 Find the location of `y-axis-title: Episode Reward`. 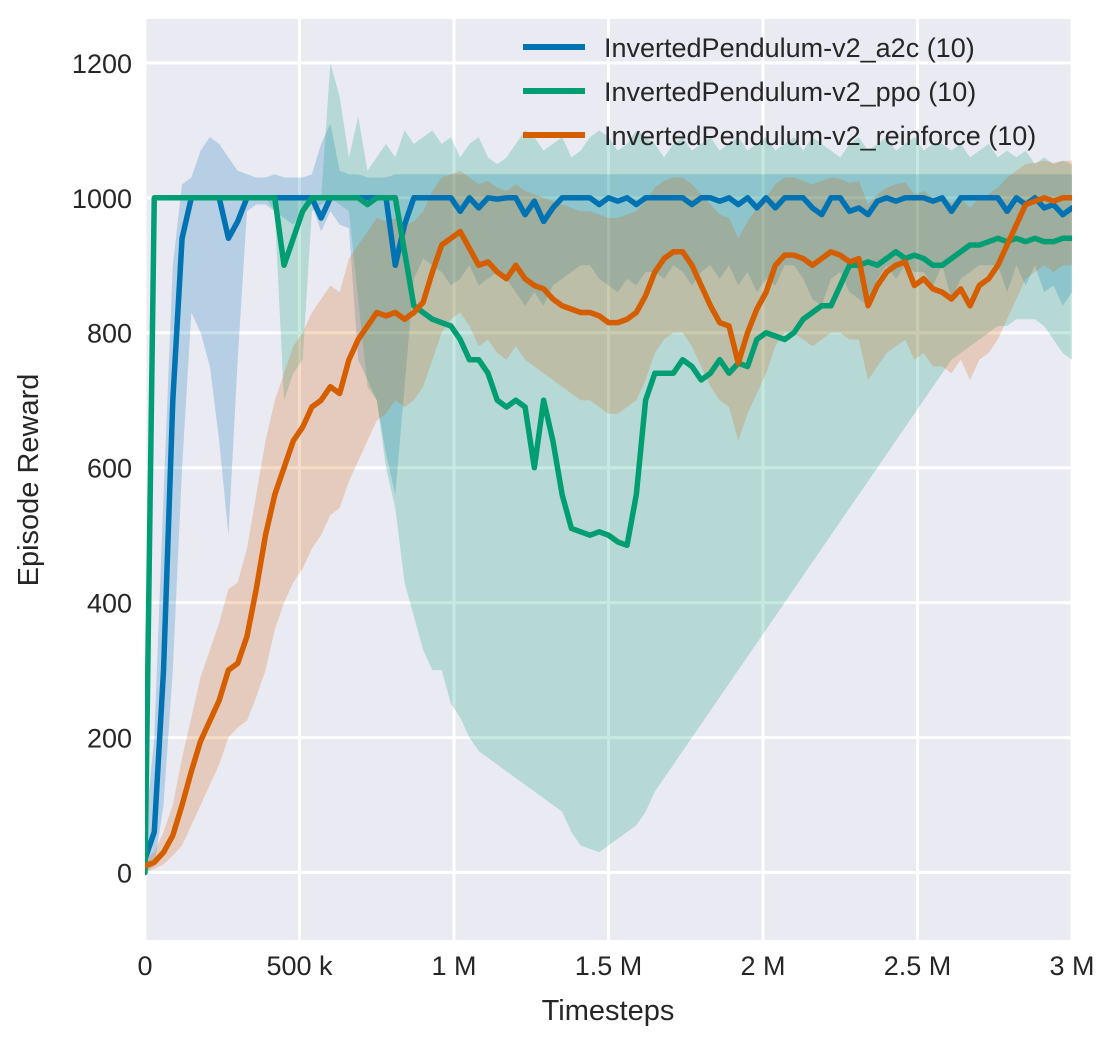

y-axis-title: Episode Reward is located at coordinates (29, 480).